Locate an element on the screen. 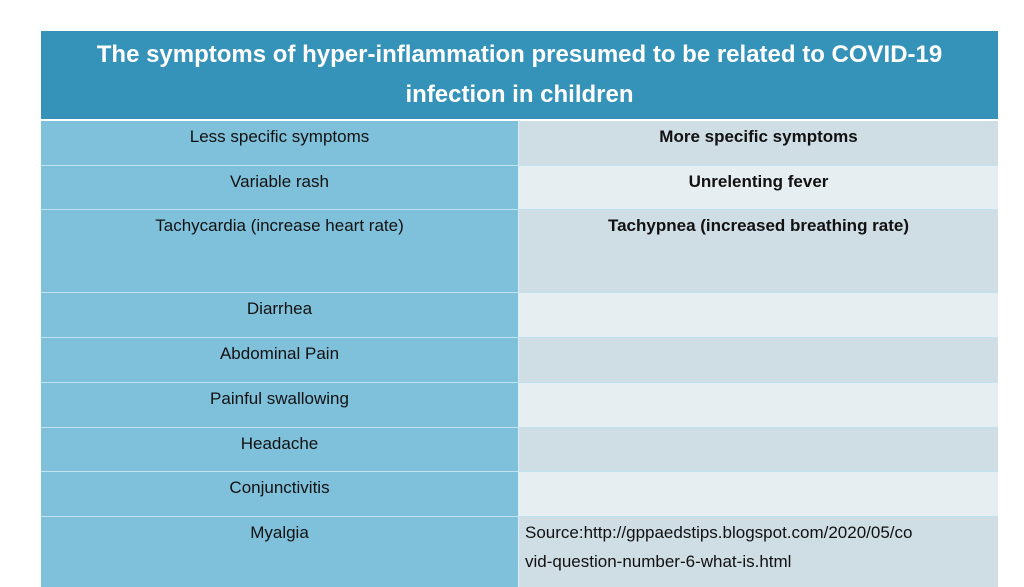 This screenshot has height=587, width=1024. table-row: Conjunctivitis is located at coordinates (519, 494).